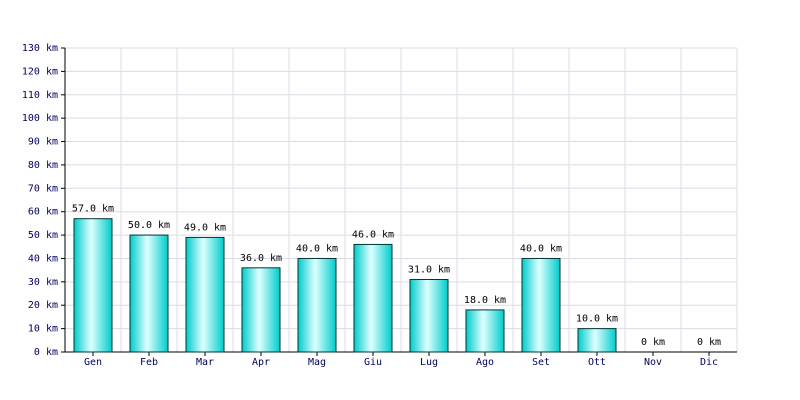  I want to click on x-tick-label: Mar, so click(205, 362).